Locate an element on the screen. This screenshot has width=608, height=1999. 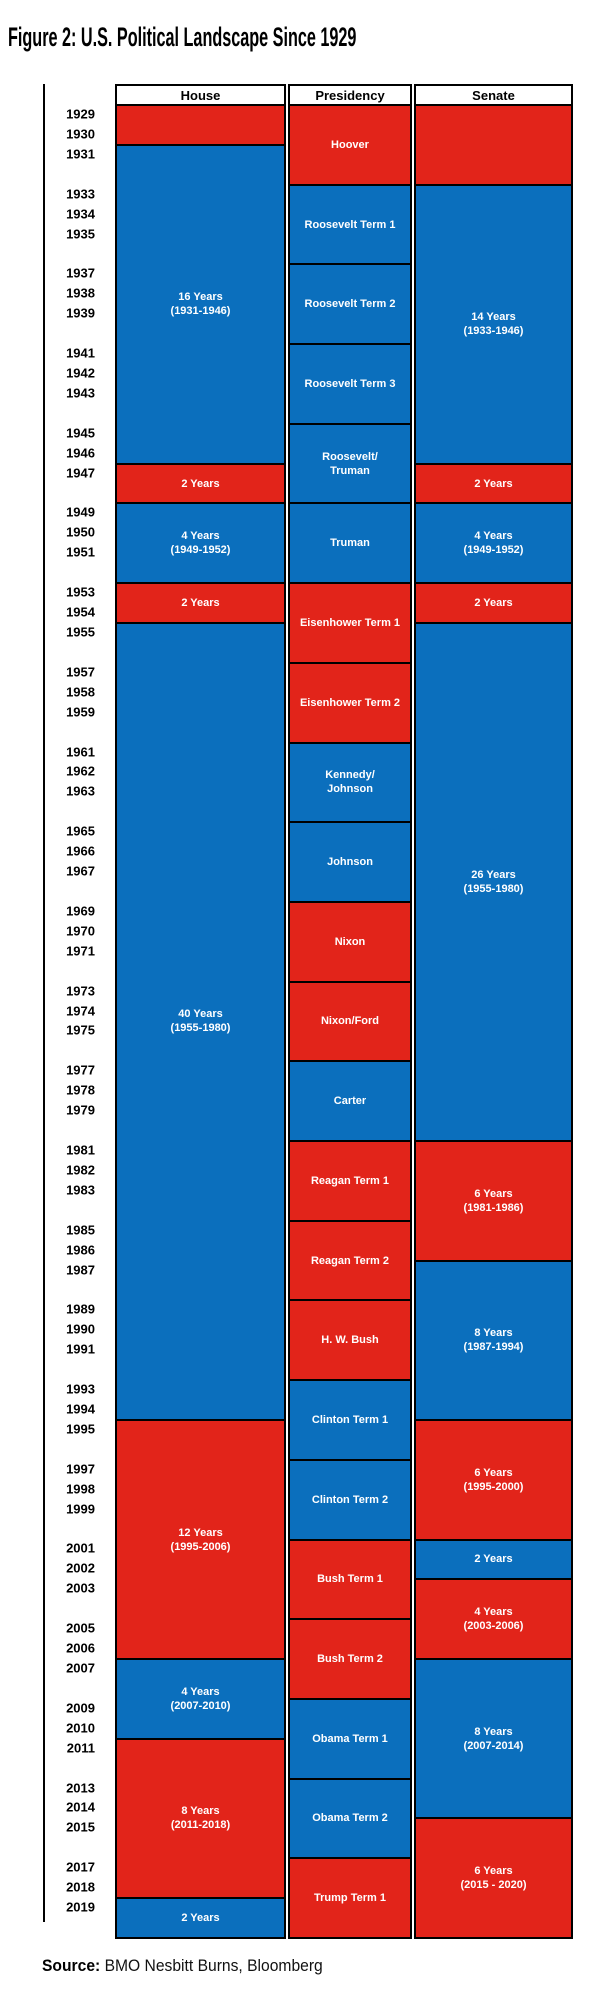
block-label-line: (2011-2018) is located at coordinates (200, 1825).